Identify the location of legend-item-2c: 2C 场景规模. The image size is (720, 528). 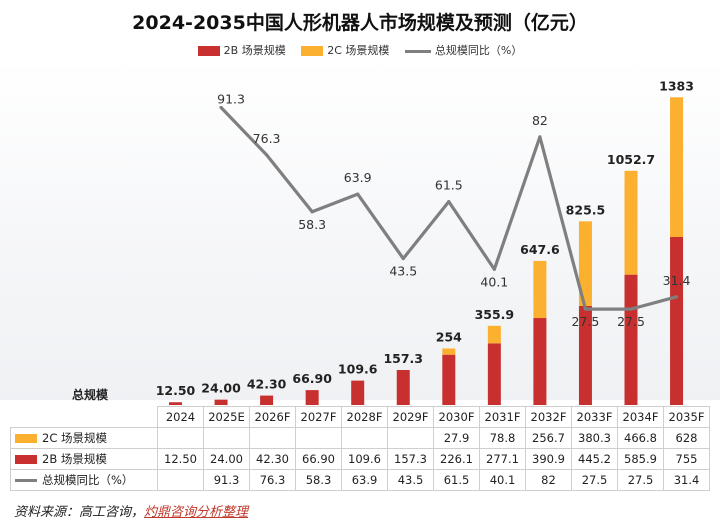
(345, 50).